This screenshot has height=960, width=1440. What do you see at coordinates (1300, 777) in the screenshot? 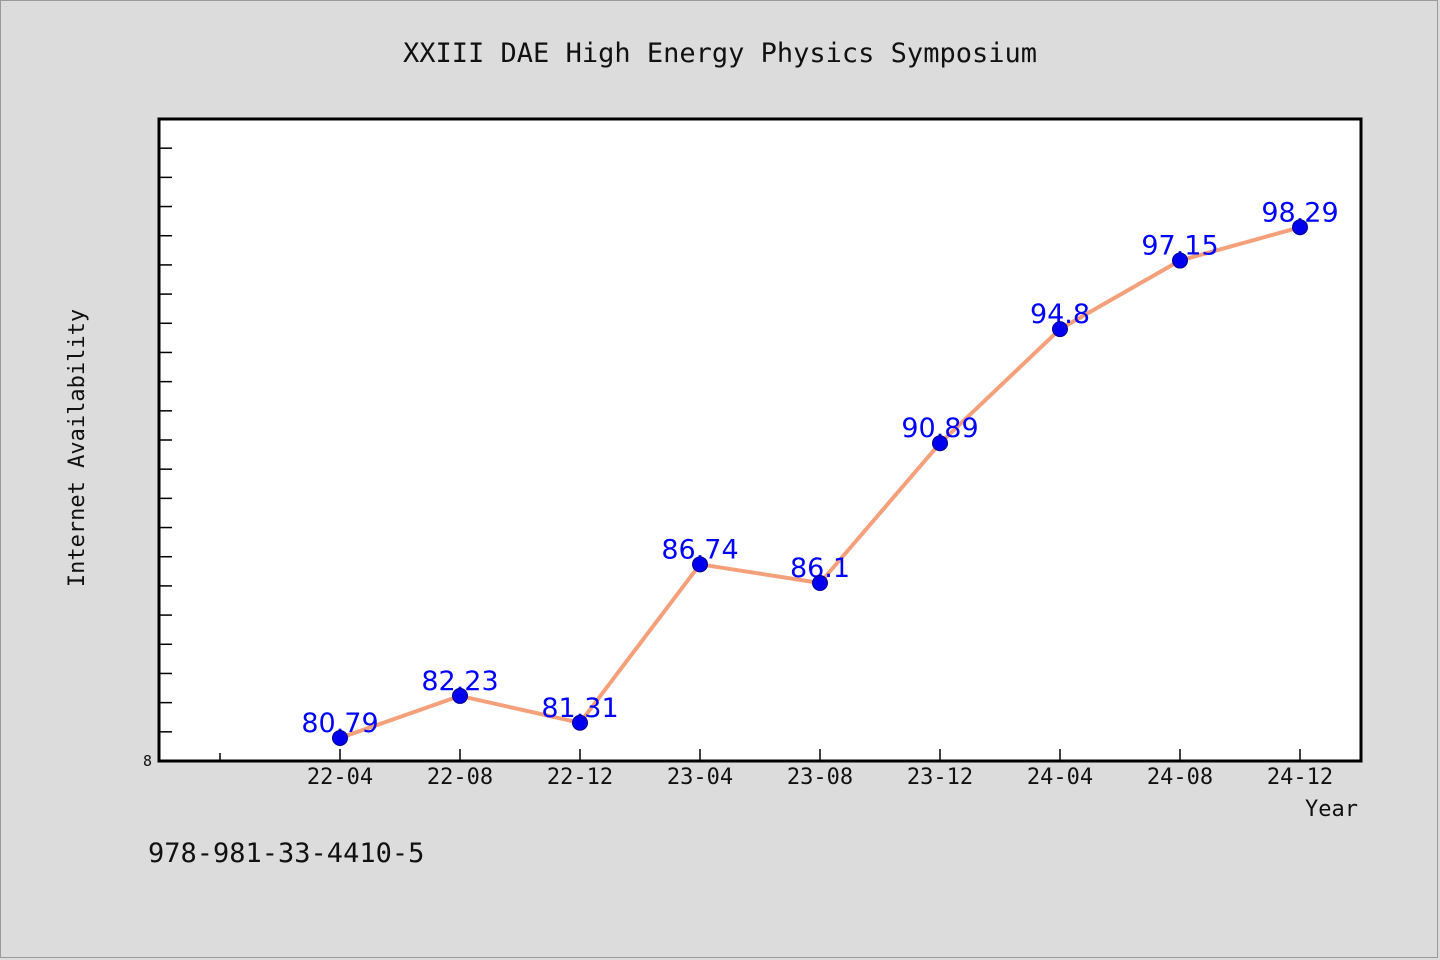
I see `x-tick-label: 24-12` at bounding box center [1300, 777].